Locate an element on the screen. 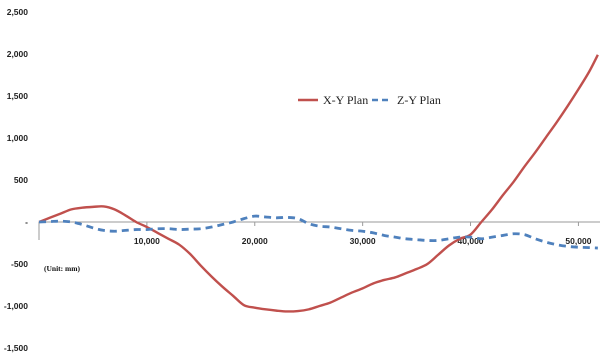  legend: X-Y Plan Z-Y Plan is located at coordinates (369, 100).